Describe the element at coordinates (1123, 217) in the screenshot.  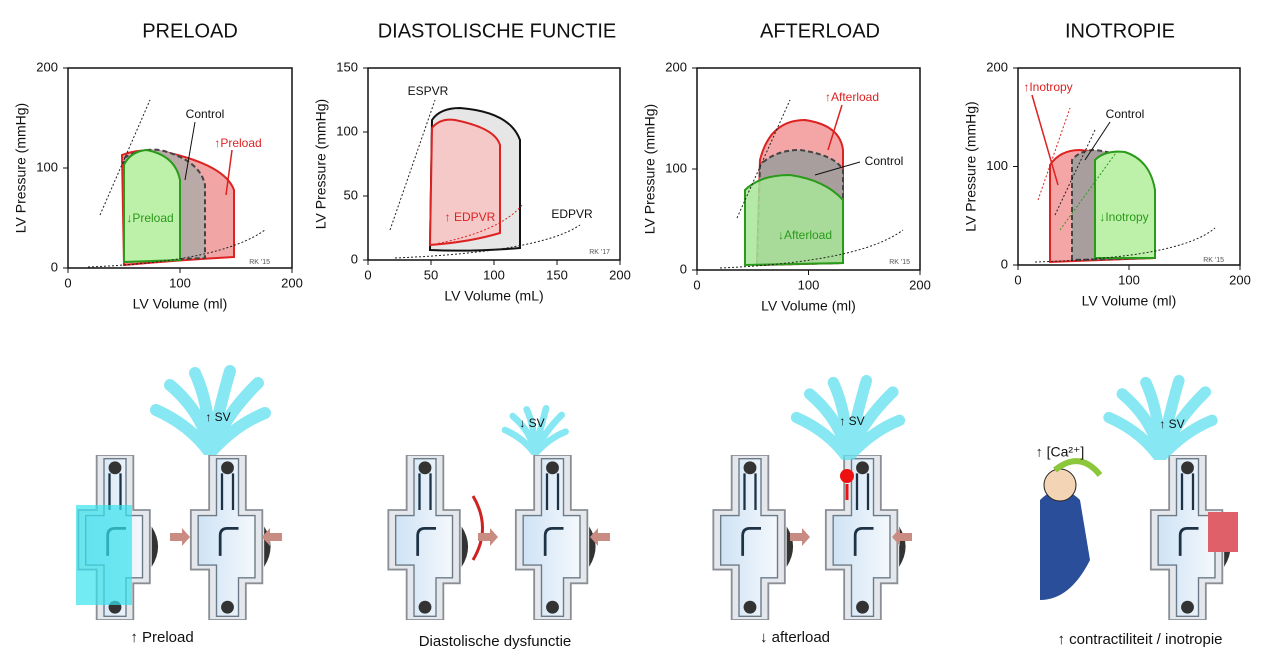
I see `annotation: ↓Inotropy` at that location.